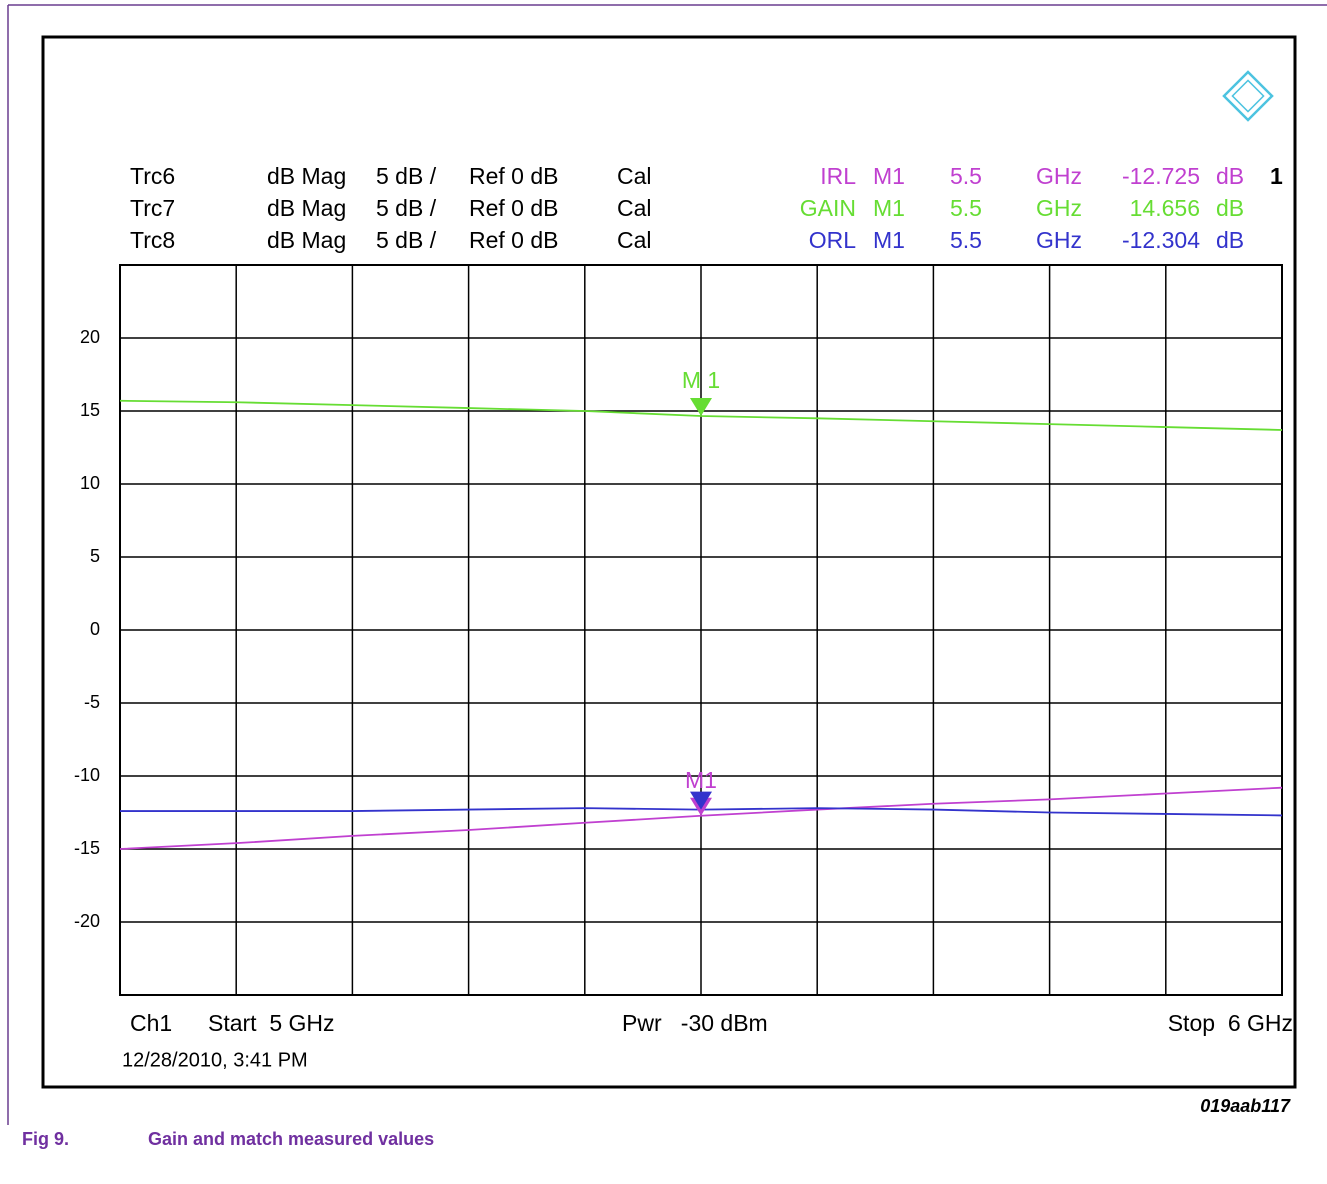 Image resolution: width=1327 pixels, height=1184 pixels. I want to click on readout-value: -12.304, so click(1161, 240).